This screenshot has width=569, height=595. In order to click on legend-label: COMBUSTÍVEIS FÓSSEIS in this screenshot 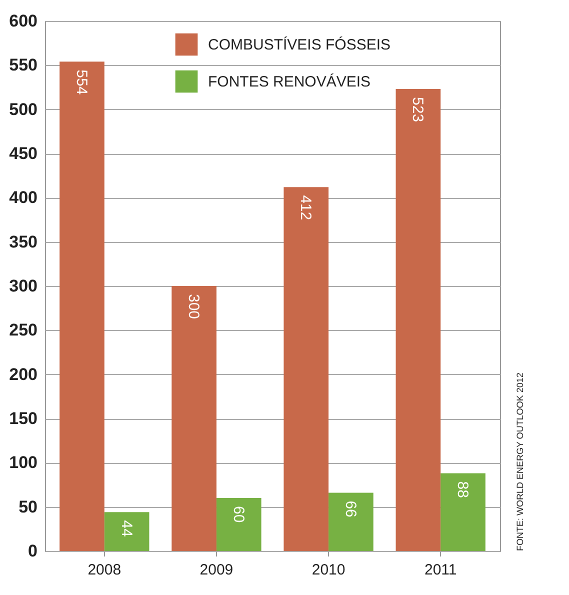, I will do `click(299, 45)`.